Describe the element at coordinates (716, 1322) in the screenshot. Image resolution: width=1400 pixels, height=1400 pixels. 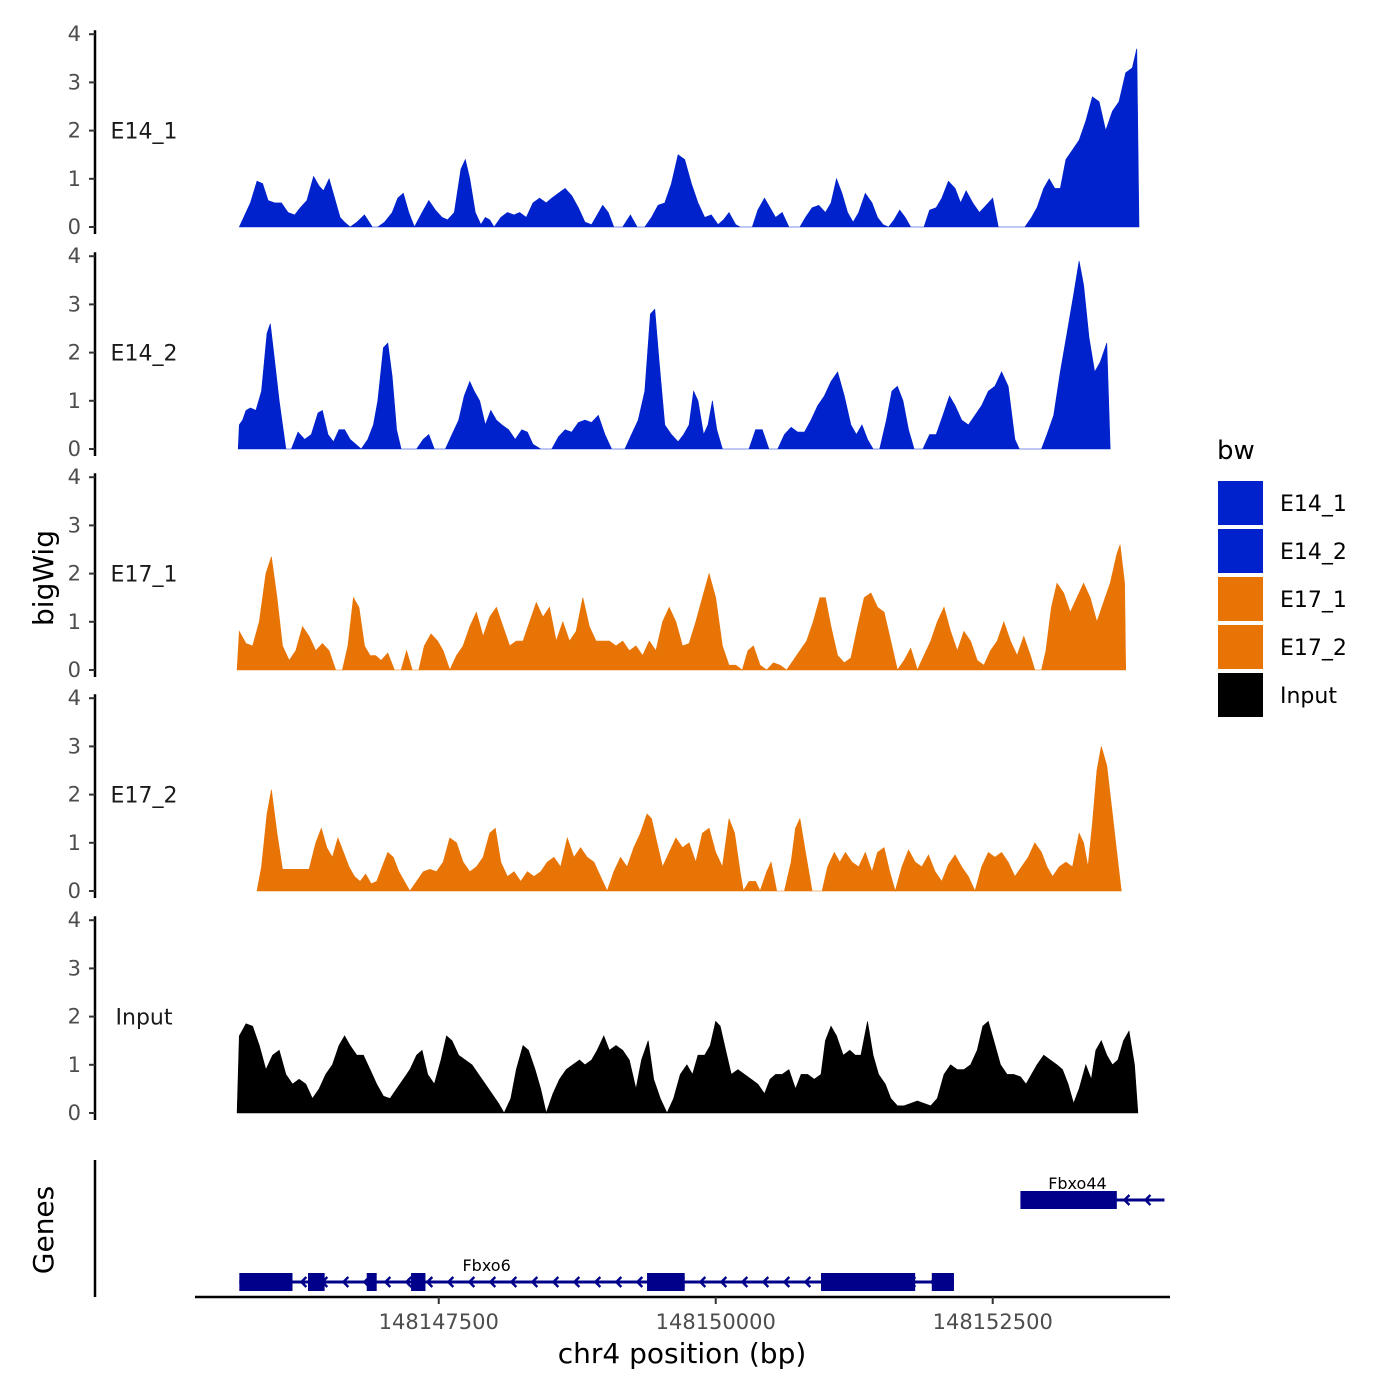
I see `x-tick-label: 148150000` at that location.